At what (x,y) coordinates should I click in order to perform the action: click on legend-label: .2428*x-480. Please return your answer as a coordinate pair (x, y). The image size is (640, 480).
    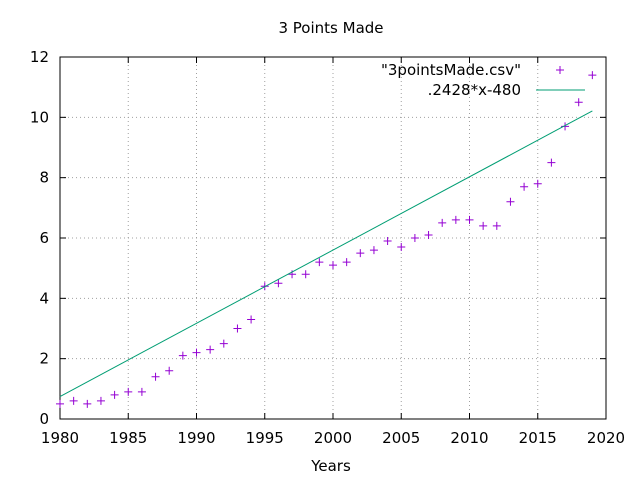
    Looking at the image, I should click on (474, 90).